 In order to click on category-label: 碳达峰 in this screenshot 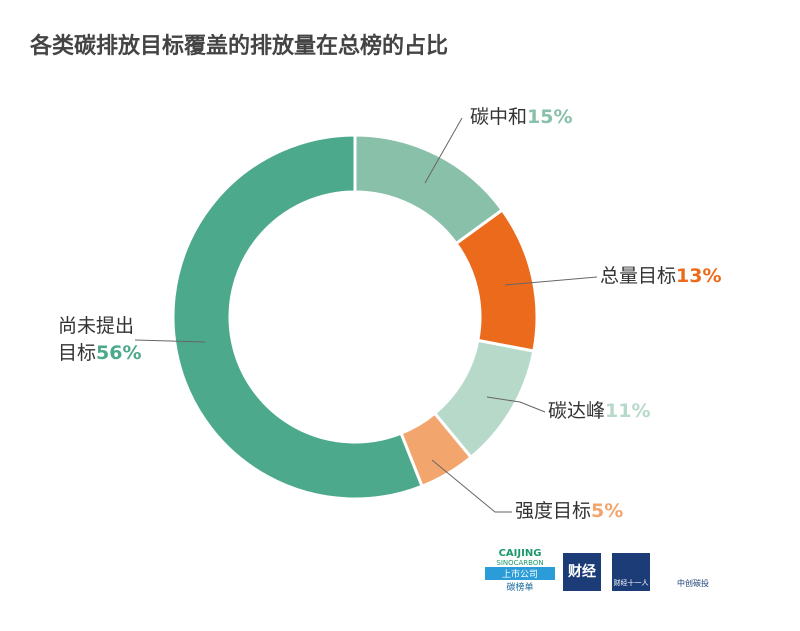, I will do `click(577, 411)`.